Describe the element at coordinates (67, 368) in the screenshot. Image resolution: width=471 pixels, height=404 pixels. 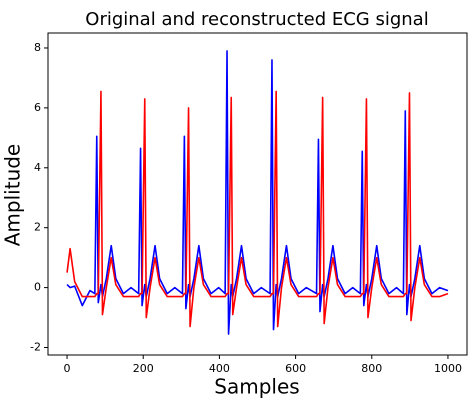
I see `x-tick-label: 0` at that location.